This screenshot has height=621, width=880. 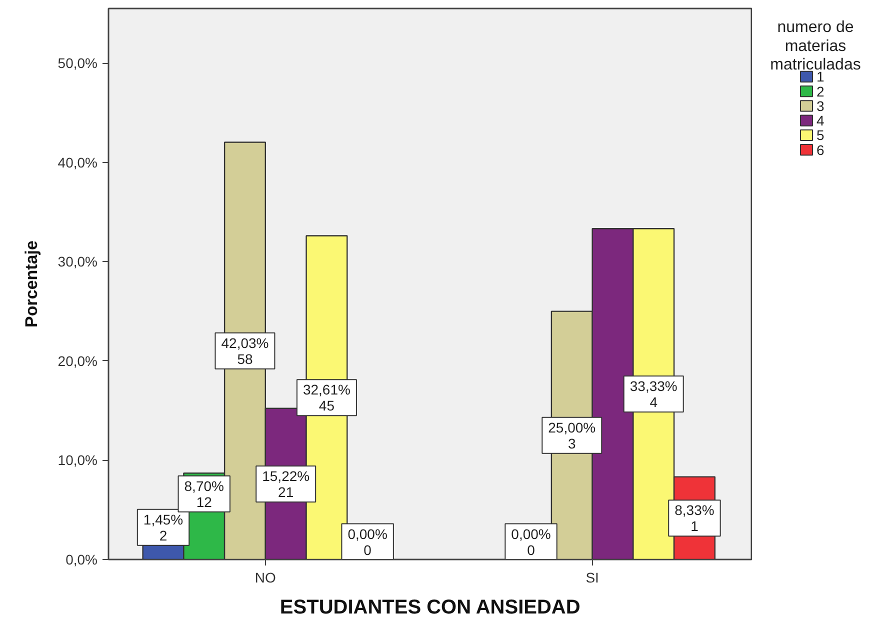 I want to click on data-label: 25,00% 3, so click(x=572, y=435).